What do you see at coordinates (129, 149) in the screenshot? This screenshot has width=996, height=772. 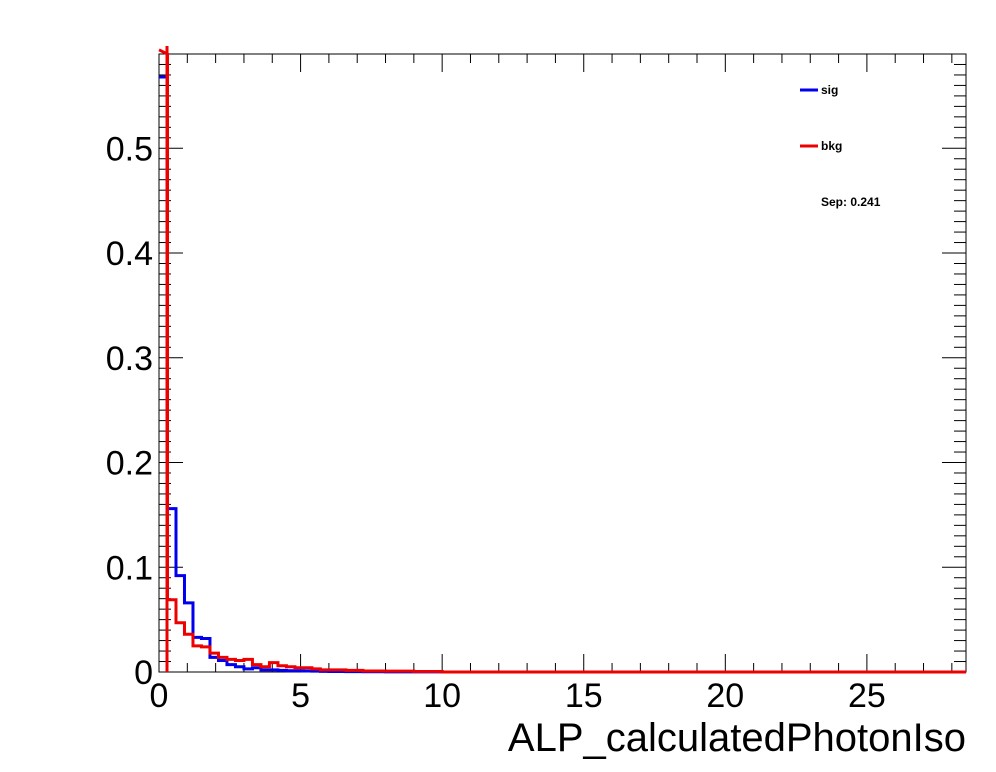 I see `y-tick-label: 0.5` at bounding box center [129, 149].